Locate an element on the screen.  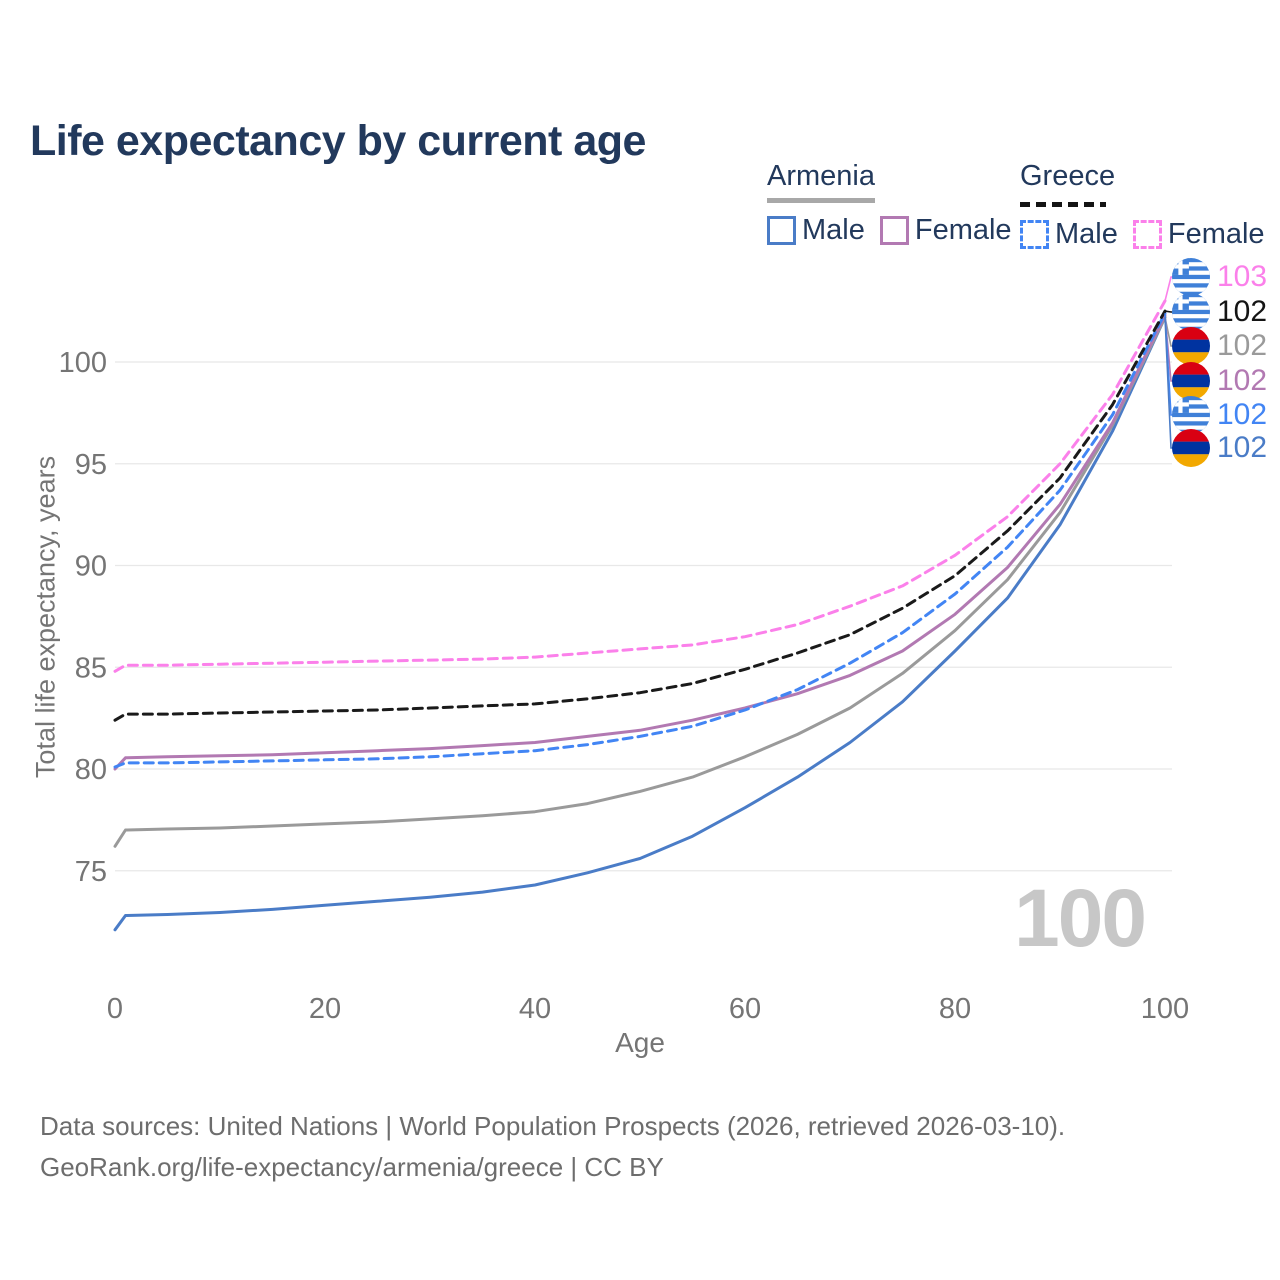
x-tick-label: 80 is located at coordinates (955, 1009).